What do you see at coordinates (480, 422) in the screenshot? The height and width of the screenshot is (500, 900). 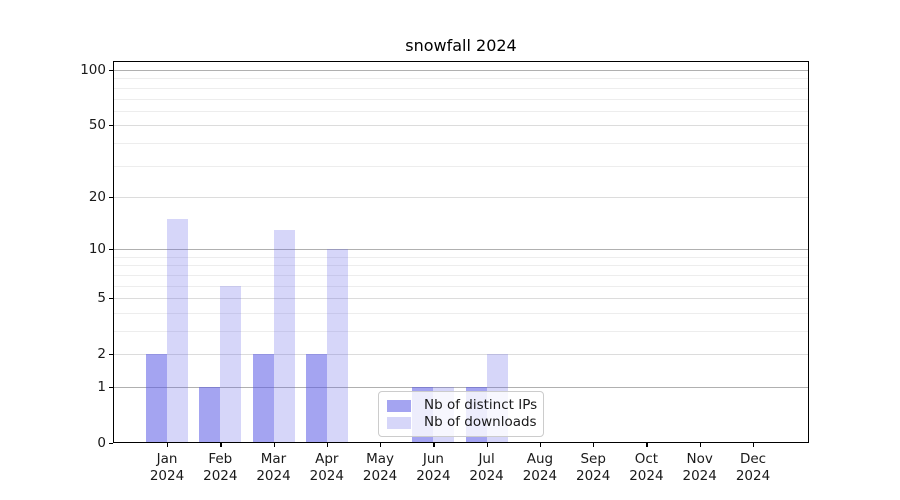 I see `legend-label-downloads: Nb of downloads` at bounding box center [480, 422].